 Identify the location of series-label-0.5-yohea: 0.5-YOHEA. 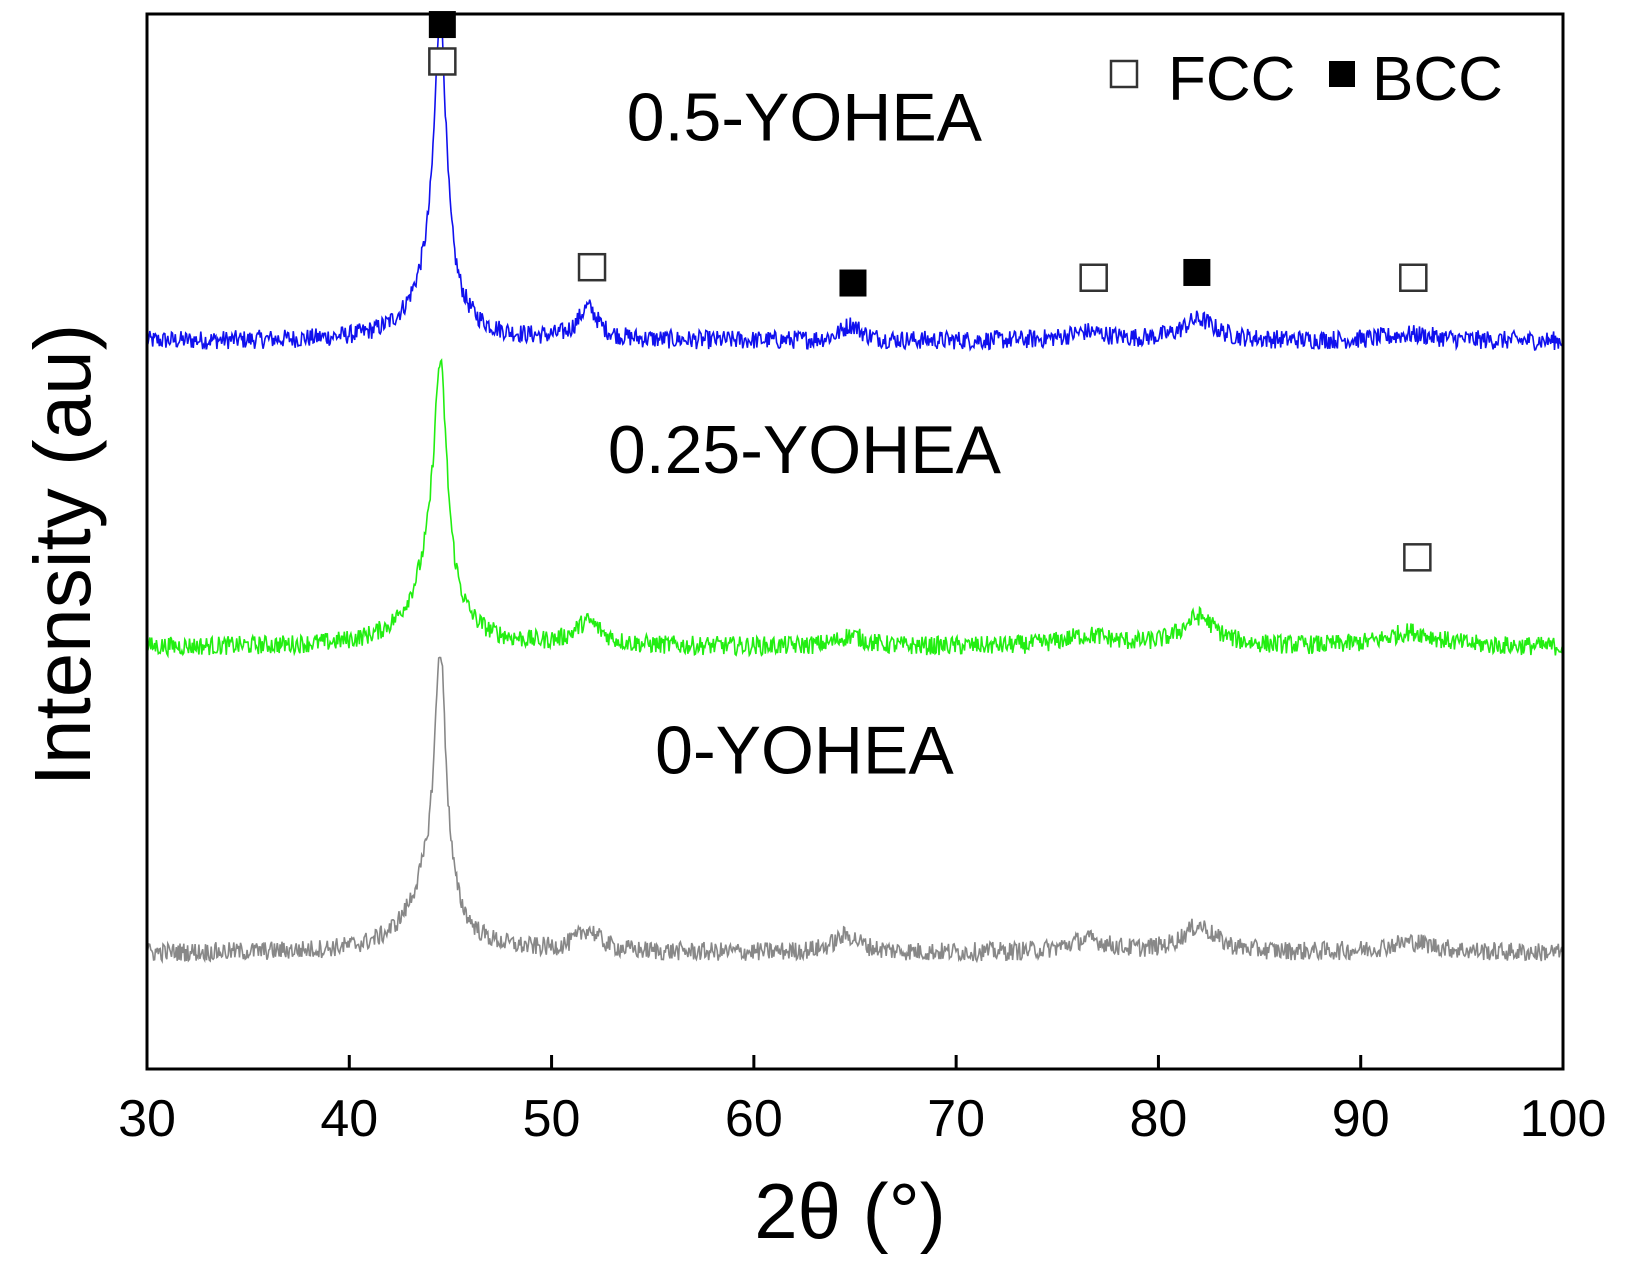
(805, 118).